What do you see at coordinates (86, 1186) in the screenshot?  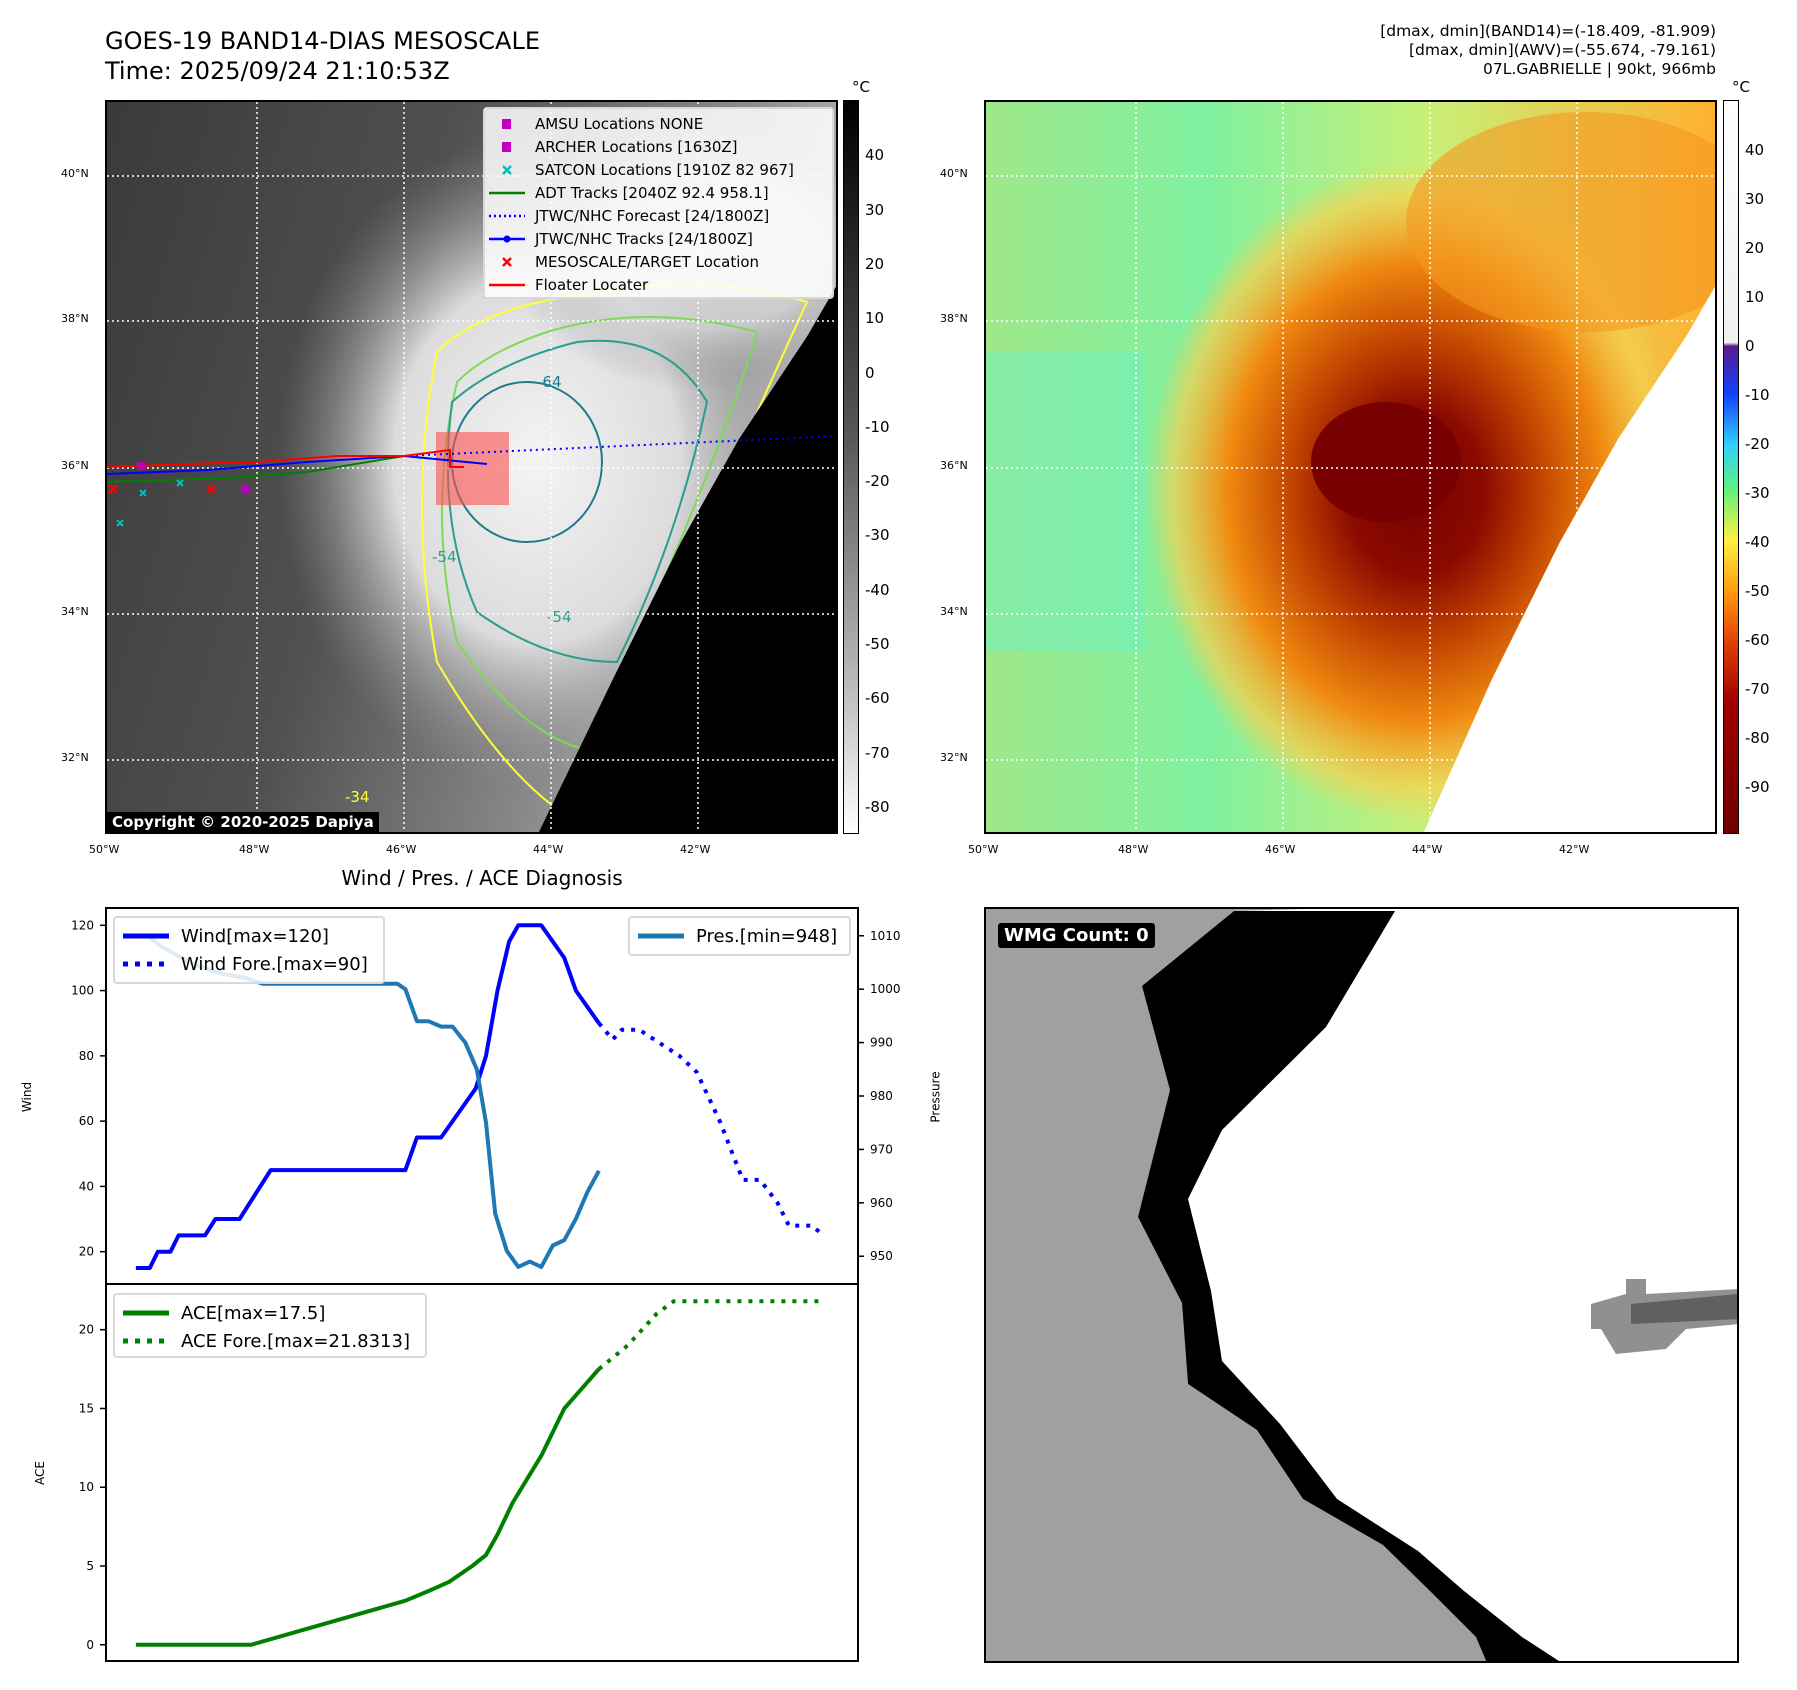 I see `y-tick-label: 40` at bounding box center [86, 1186].